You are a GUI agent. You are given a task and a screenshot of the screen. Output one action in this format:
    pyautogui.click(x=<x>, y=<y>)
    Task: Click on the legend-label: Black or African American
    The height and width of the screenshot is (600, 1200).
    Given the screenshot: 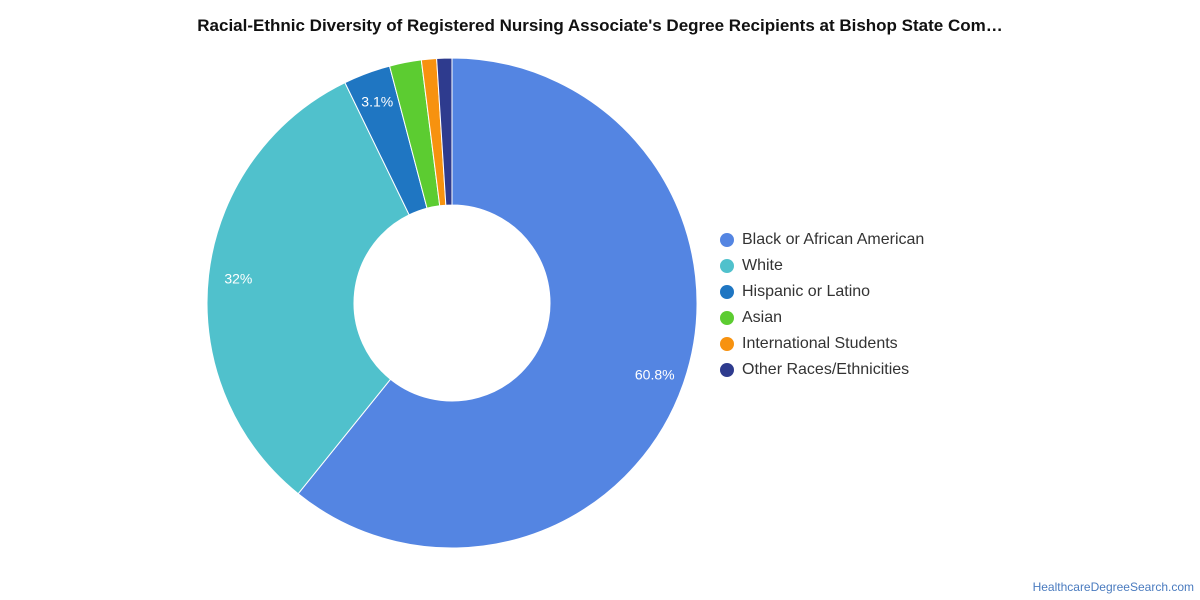 What is the action you would take?
    pyautogui.click(x=833, y=239)
    